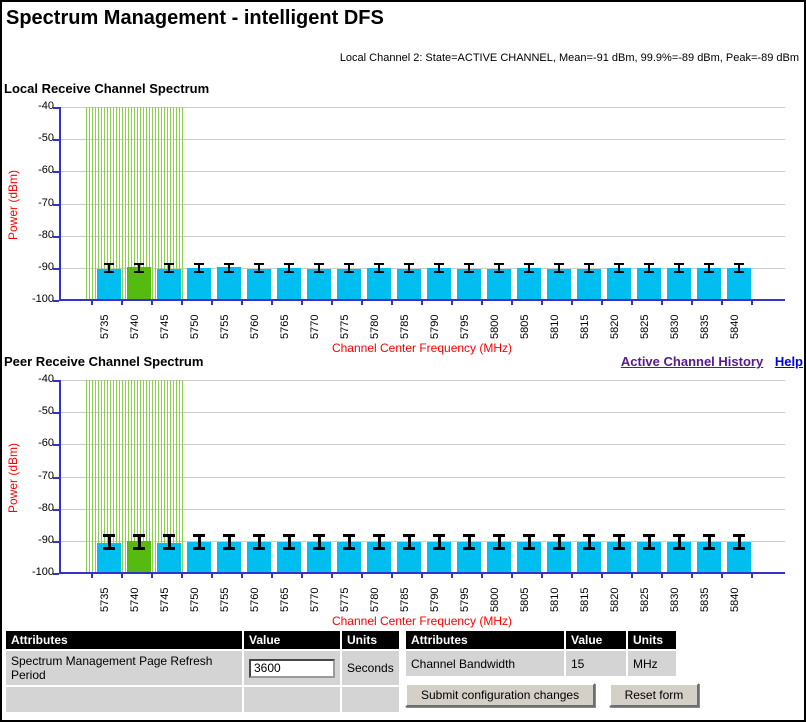  What do you see at coordinates (645, 326) in the screenshot?
I see `x-tick-label: 5825` at bounding box center [645, 326].